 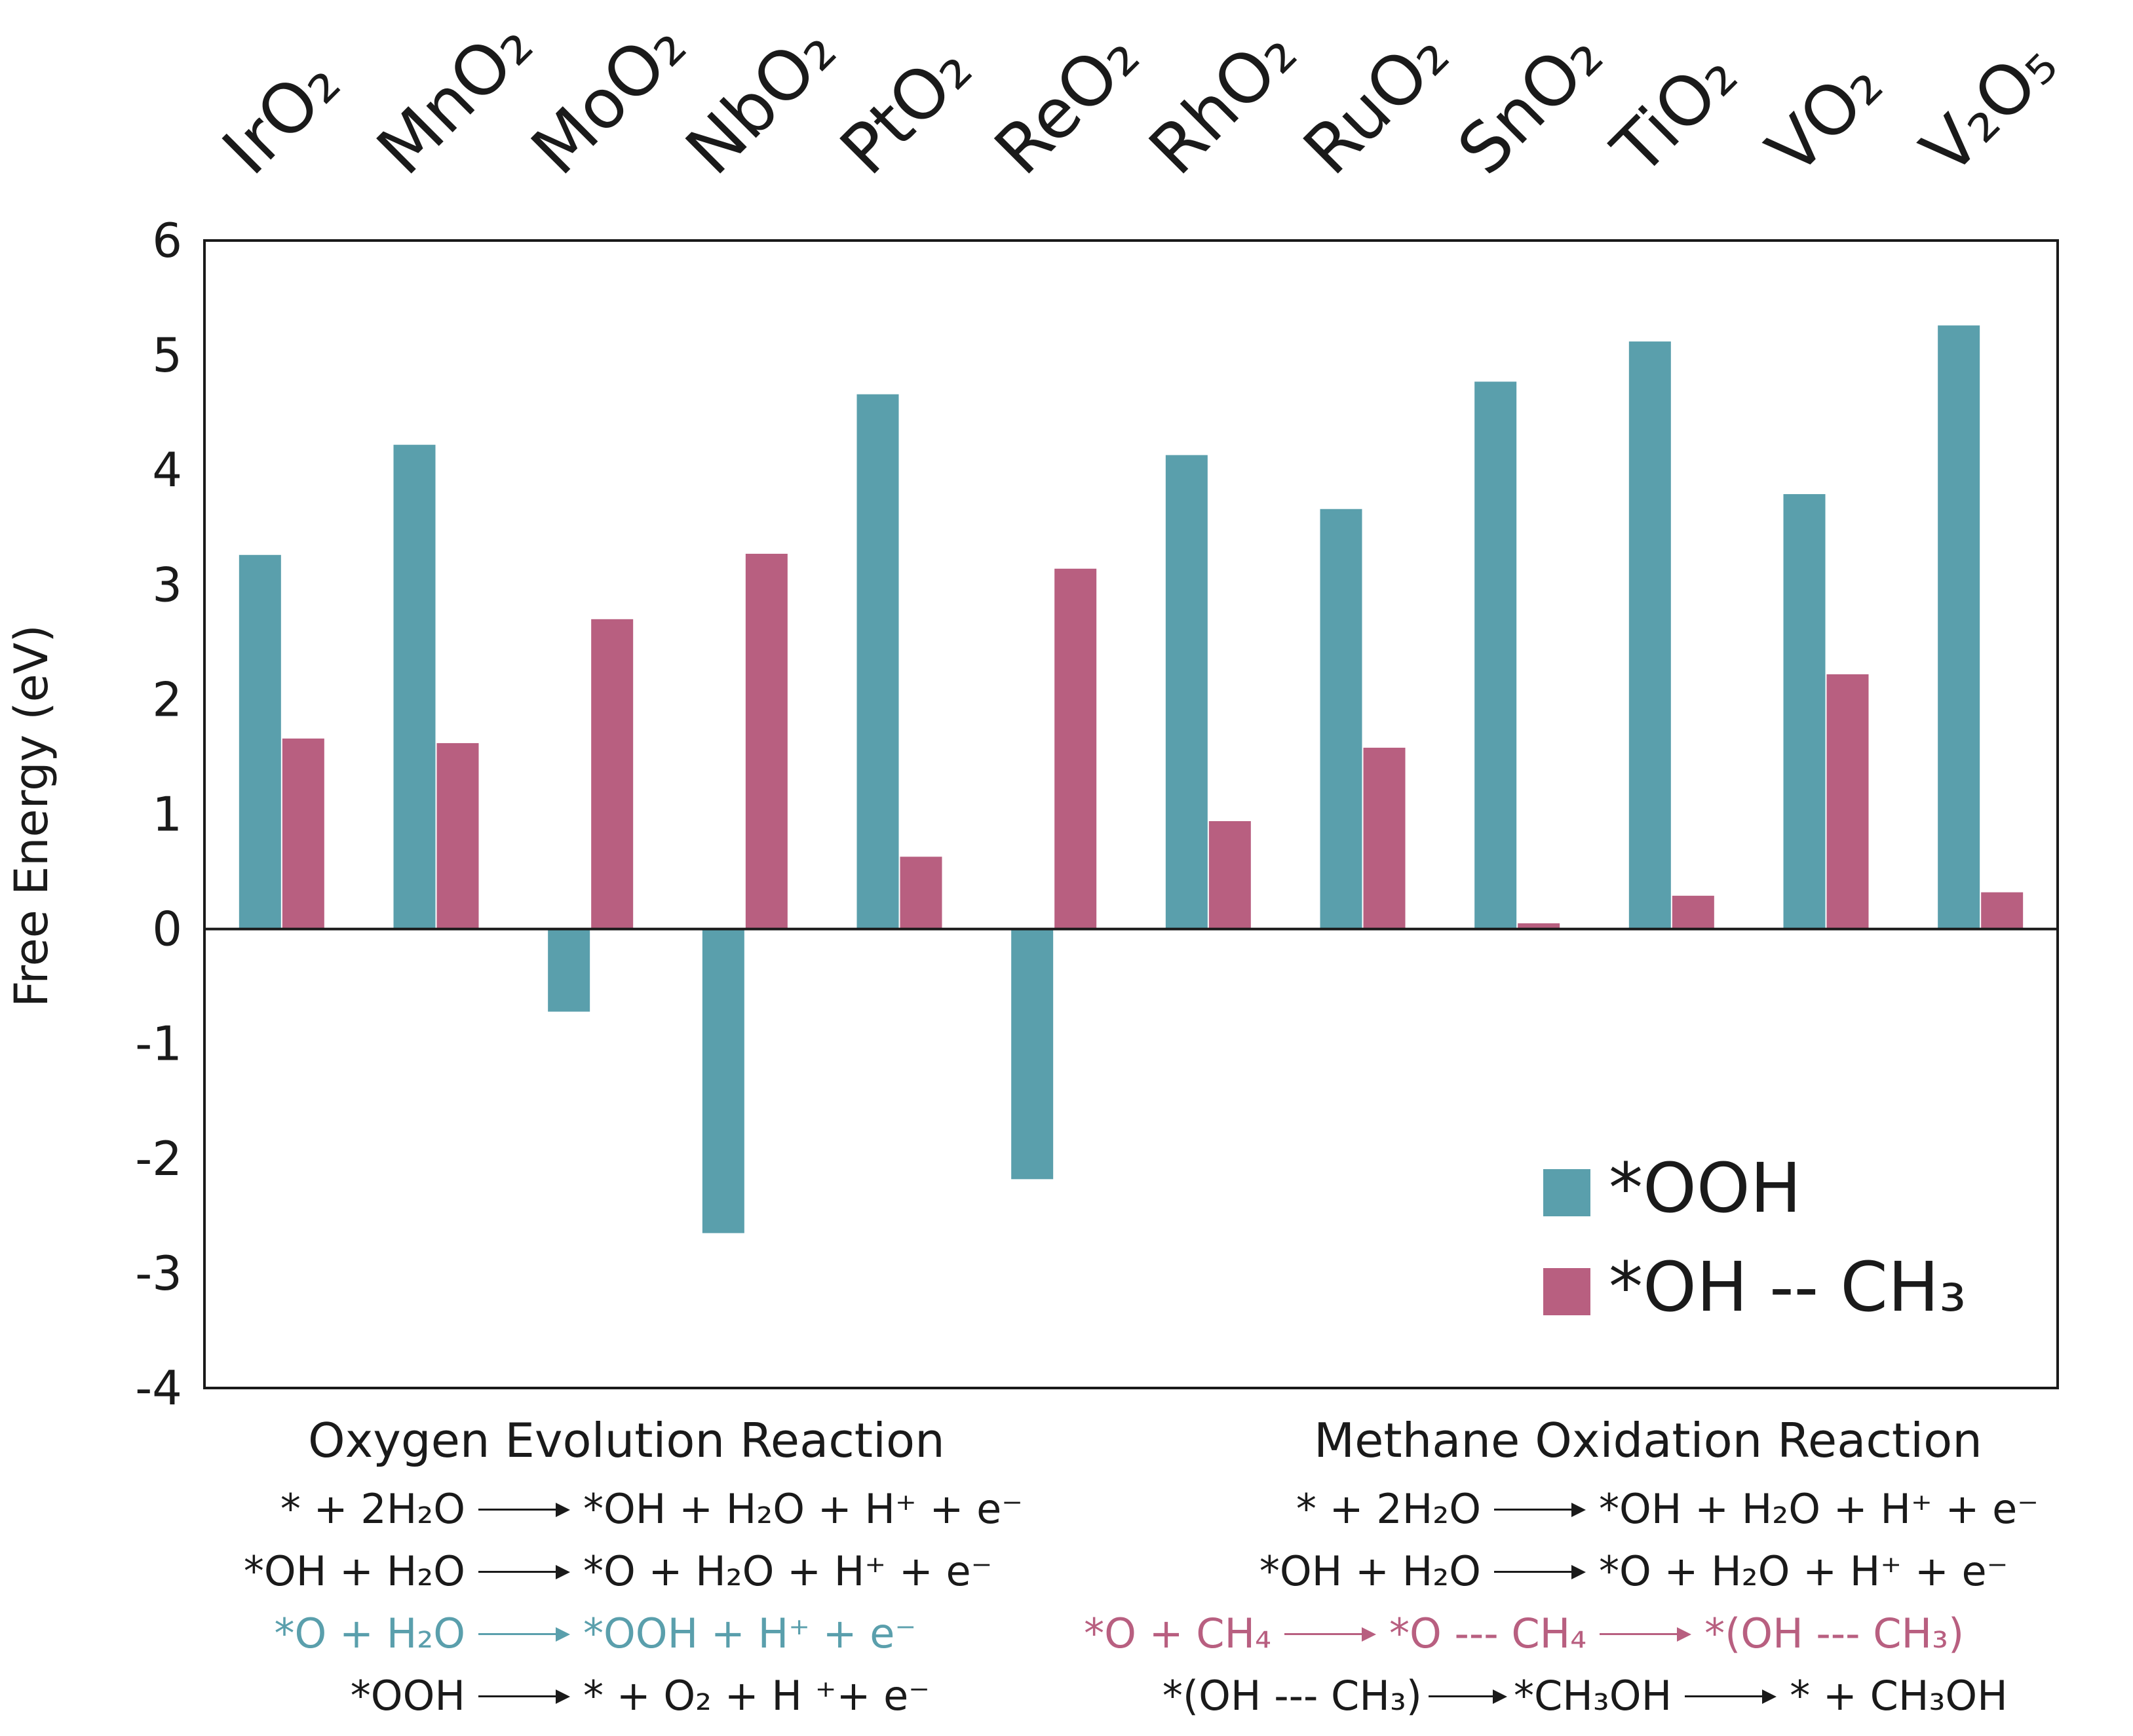 I want to click on category-label-rho2: RhO₂, so click(x=1222, y=100).